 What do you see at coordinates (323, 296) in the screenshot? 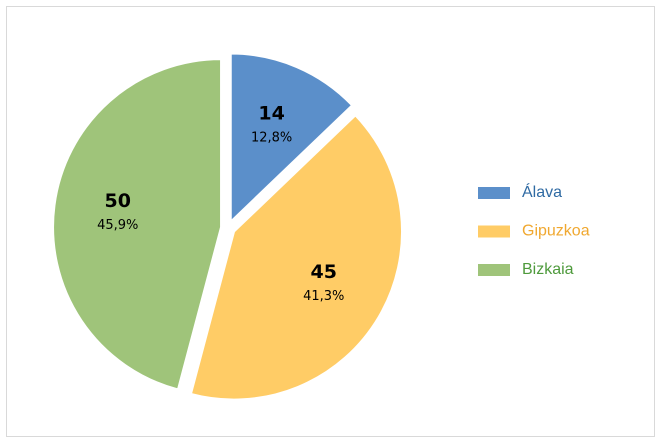
I see `percent-label: 41,3%` at bounding box center [323, 296].